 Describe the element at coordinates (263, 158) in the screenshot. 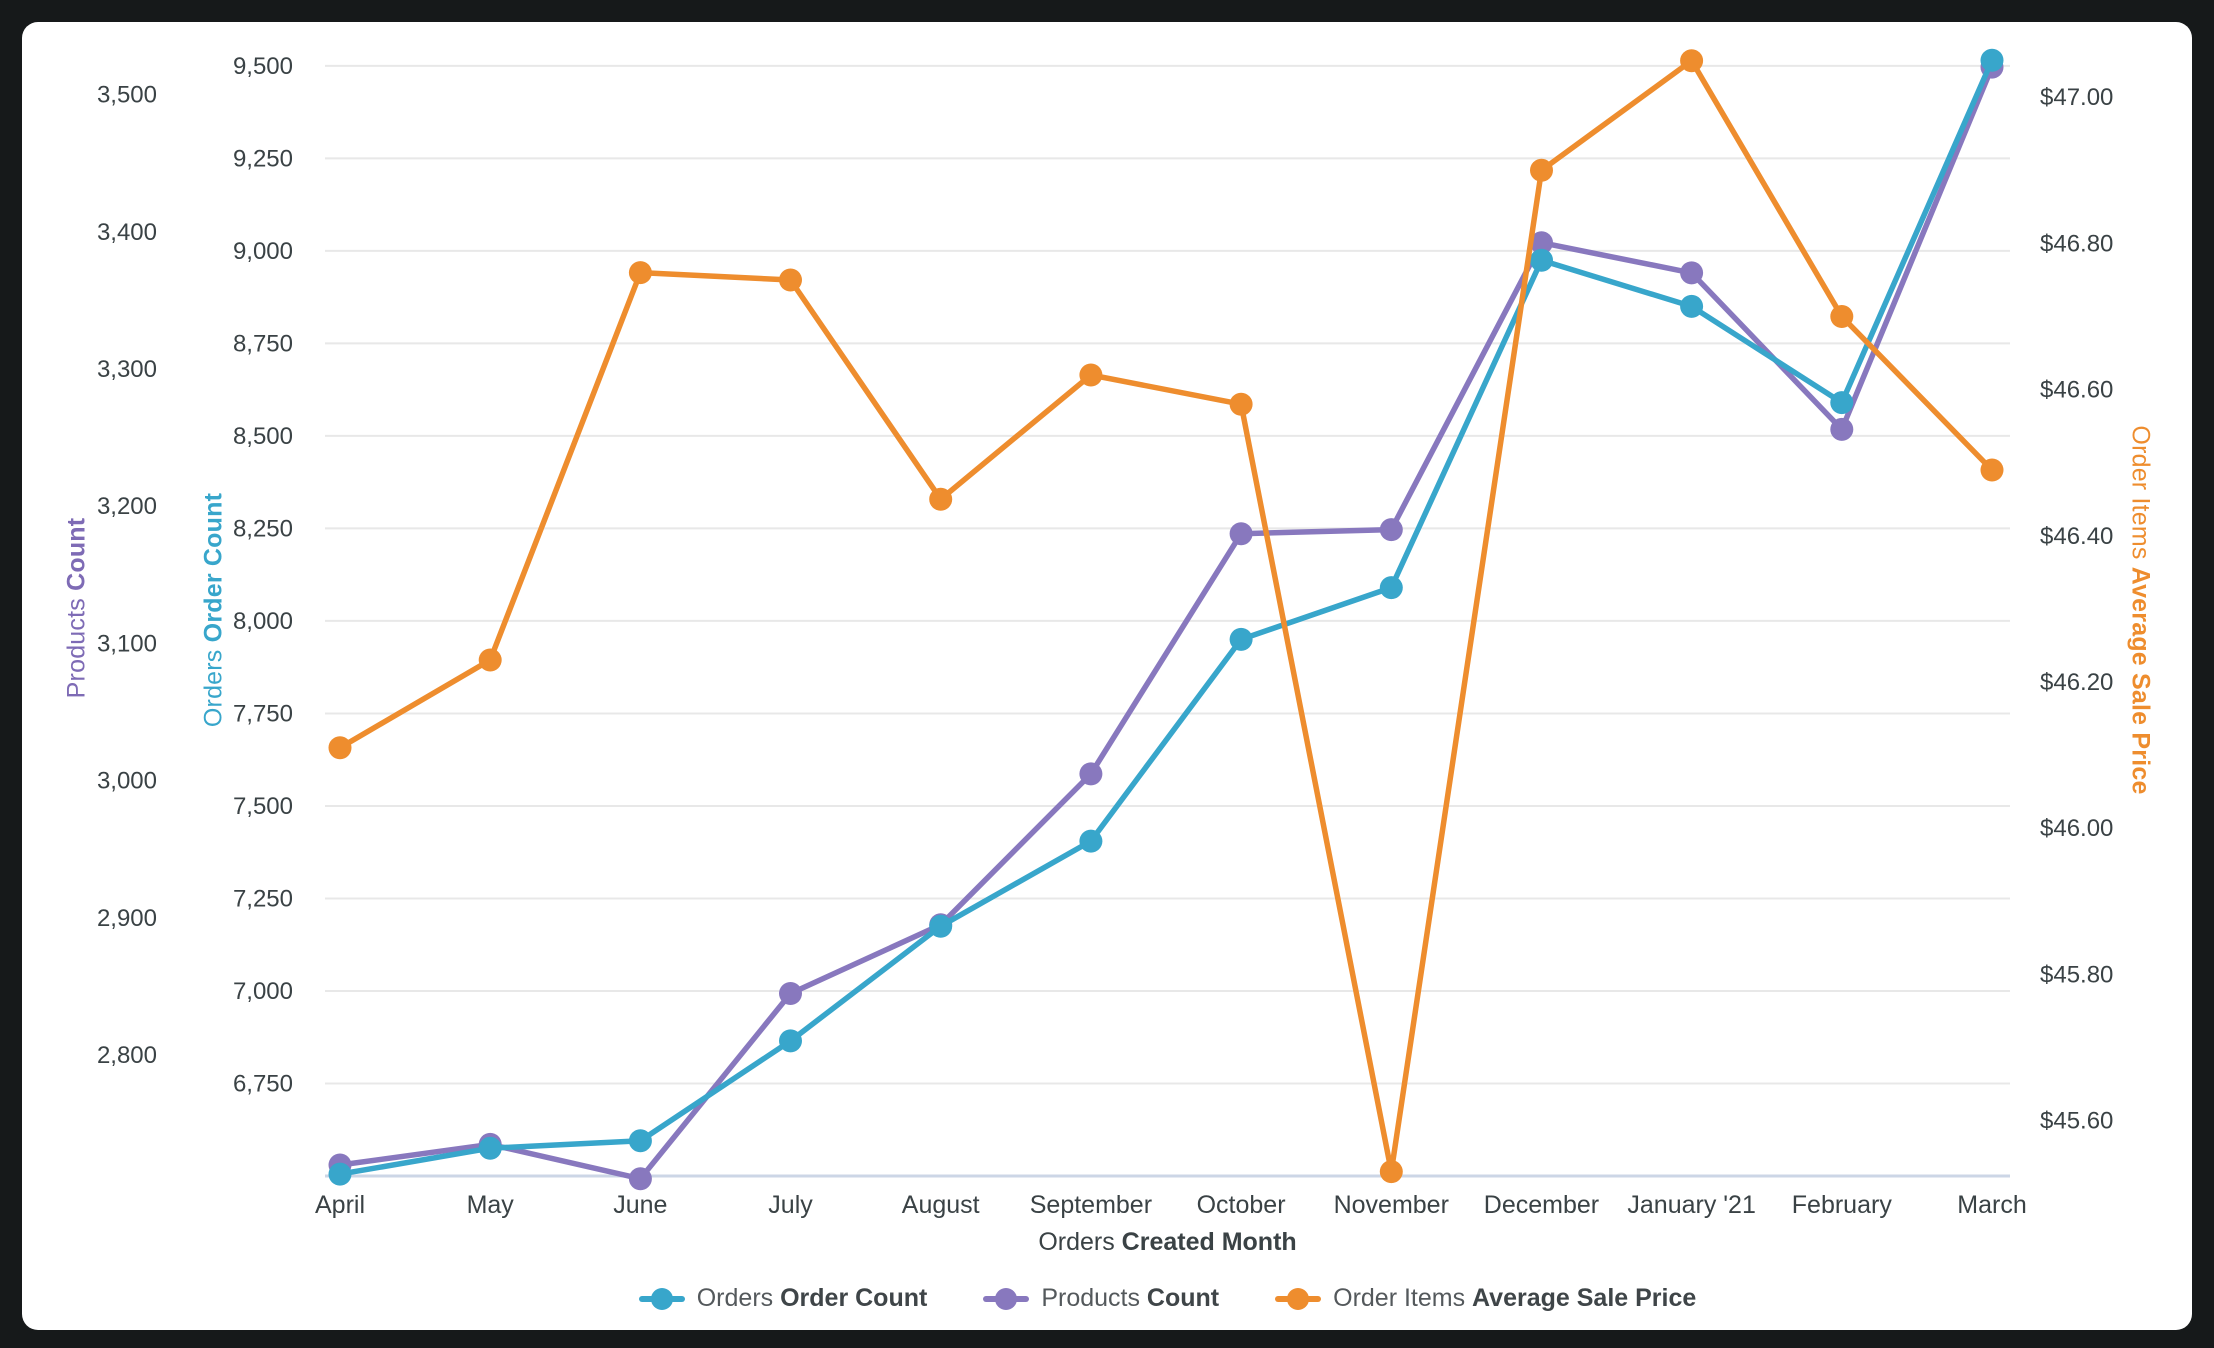

I see `y-tick-label-orders: 9,250` at that location.